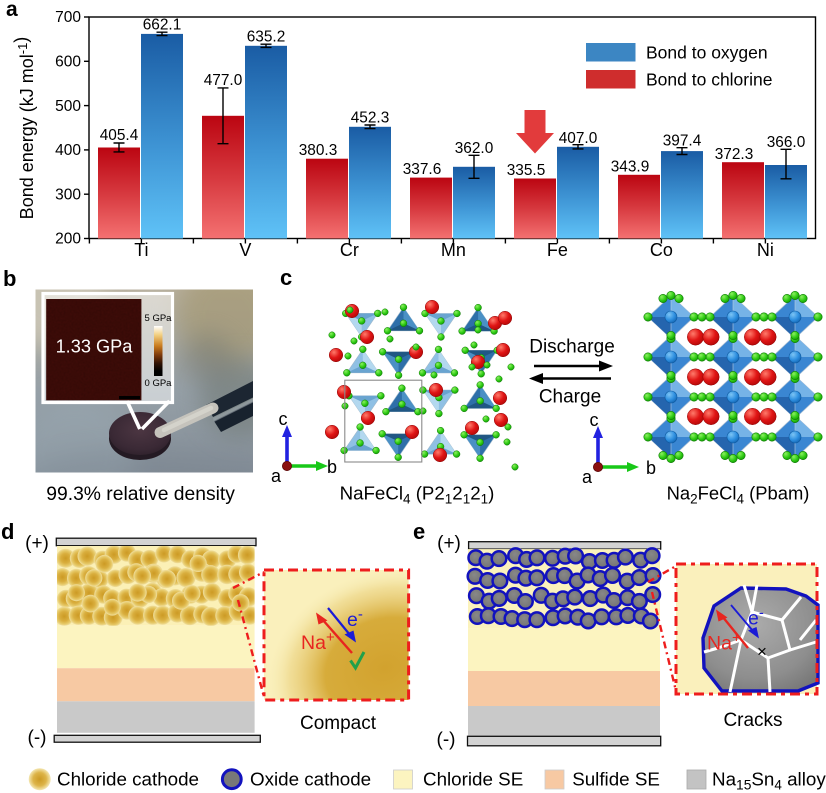 The width and height of the screenshot is (826, 793). Describe the element at coordinates (734, 154) in the screenshot. I see `svg-text: 372.3` at that location.